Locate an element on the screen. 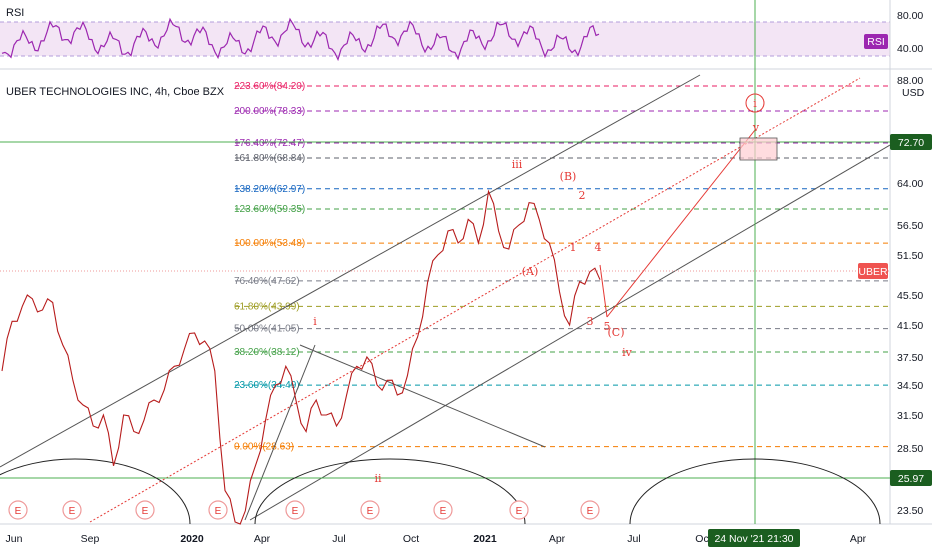 This screenshot has height=550, width=932. fib-level-label: 61.80%(43.99) is located at coordinates (267, 306).